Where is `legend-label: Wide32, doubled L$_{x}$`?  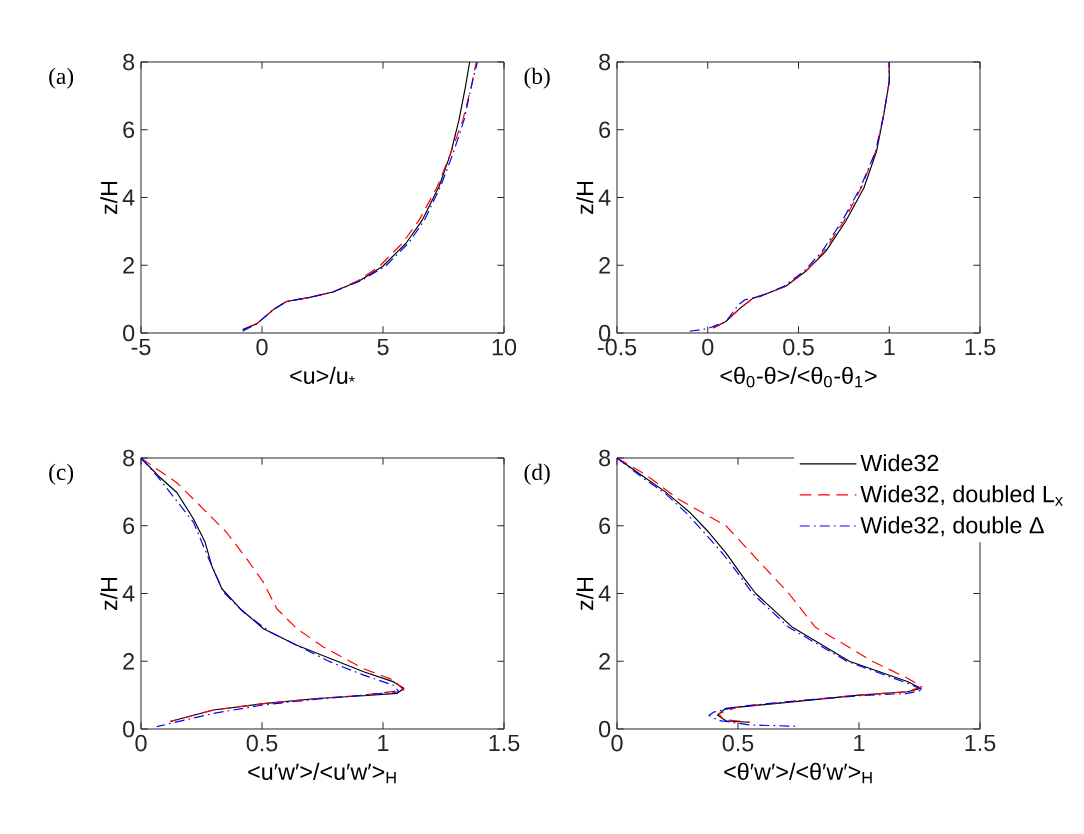
legend-label: Wide32, doubled L$_{x}$ is located at coordinates (961, 495).